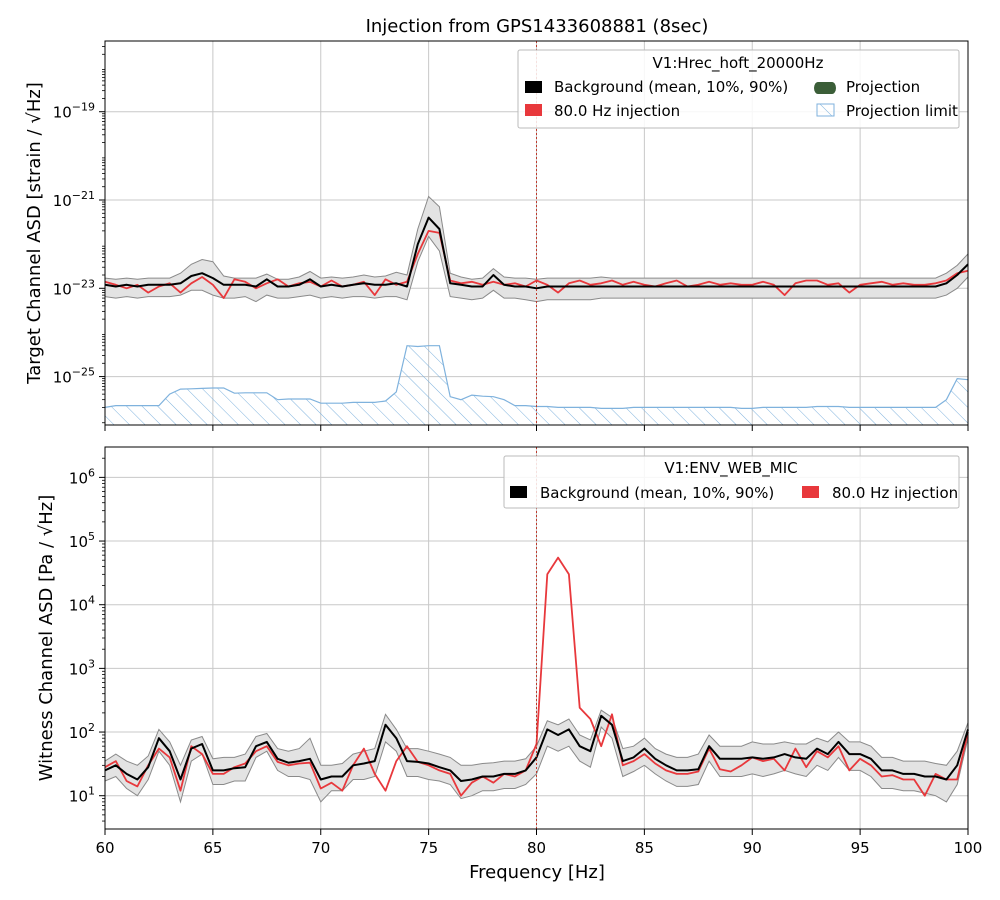 This screenshot has height=900, width=1000. Describe the element at coordinates (34, 233) in the screenshot. I see `top-ylabel: Target Channel ASD [strain / √Hz]` at that location.